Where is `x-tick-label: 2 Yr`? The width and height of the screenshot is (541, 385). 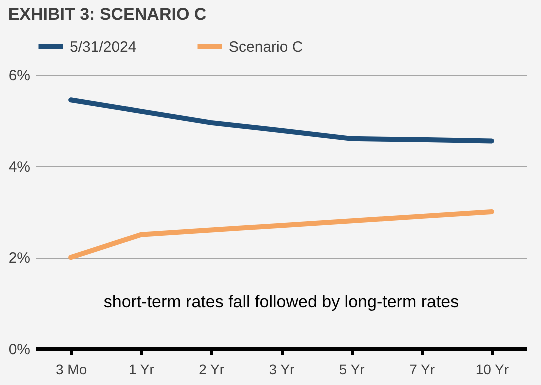 x-tick-label: 2 Yr is located at coordinates (212, 370).